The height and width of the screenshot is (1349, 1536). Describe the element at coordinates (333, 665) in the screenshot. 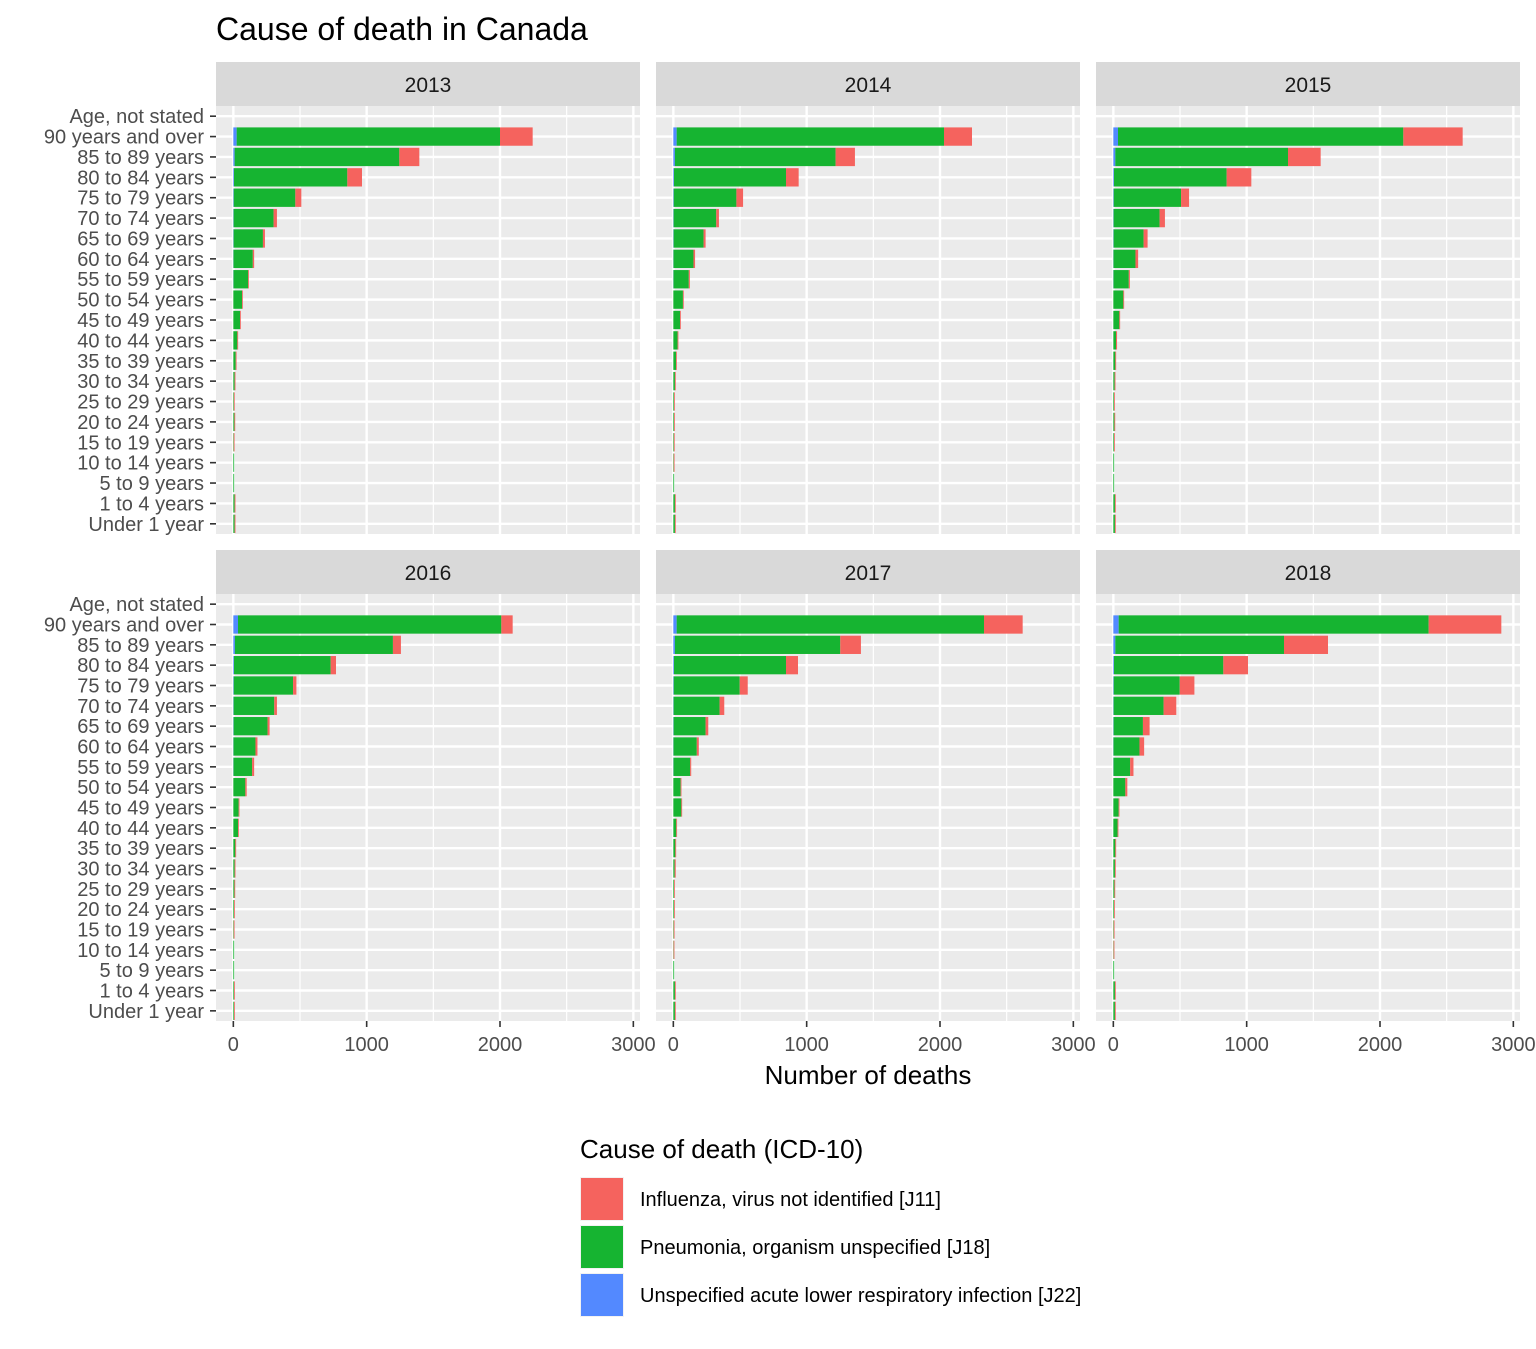

I see `bar-j11-80-to-84-years` at that location.